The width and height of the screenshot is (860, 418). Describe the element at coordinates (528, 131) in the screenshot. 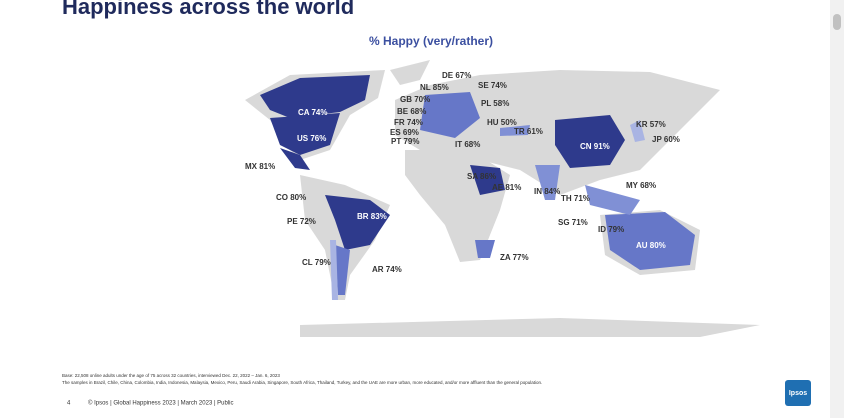

I see `country-label: TR 61%` at that location.